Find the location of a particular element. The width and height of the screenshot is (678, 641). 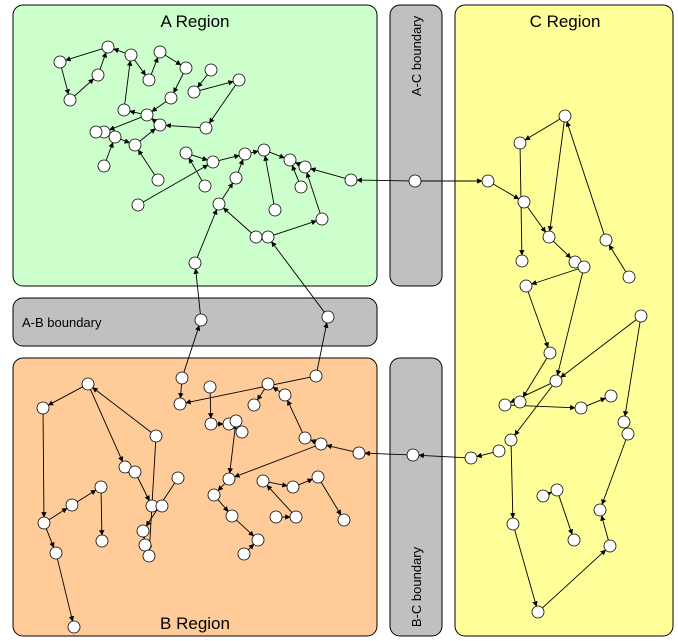

boundary-bc-label: B-C boundary is located at coordinates (416, 586).